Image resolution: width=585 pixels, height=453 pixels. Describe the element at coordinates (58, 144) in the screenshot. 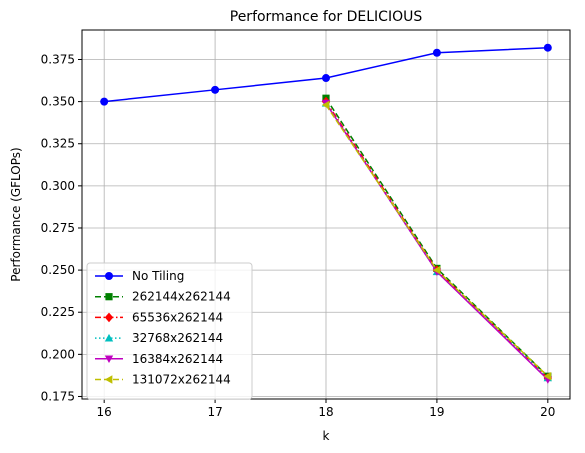

I see `y-tick-label: 0.325` at that location.